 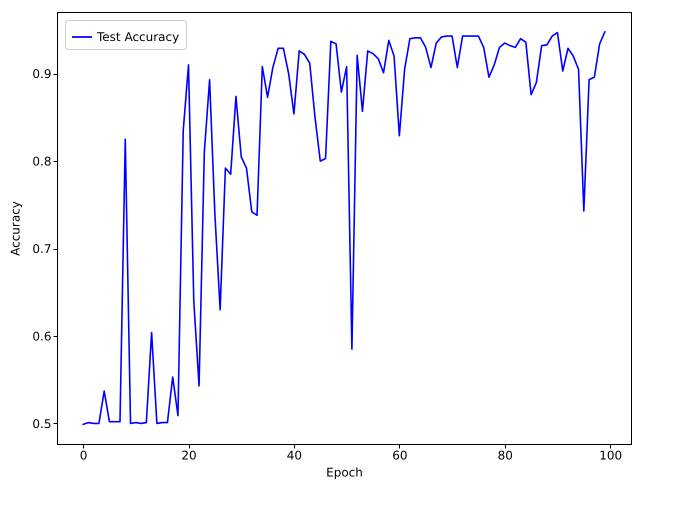 What do you see at coordinates (400, 455) in the screenshot?
I see `x-tick-label: 60` at bounding box center [400, 455].